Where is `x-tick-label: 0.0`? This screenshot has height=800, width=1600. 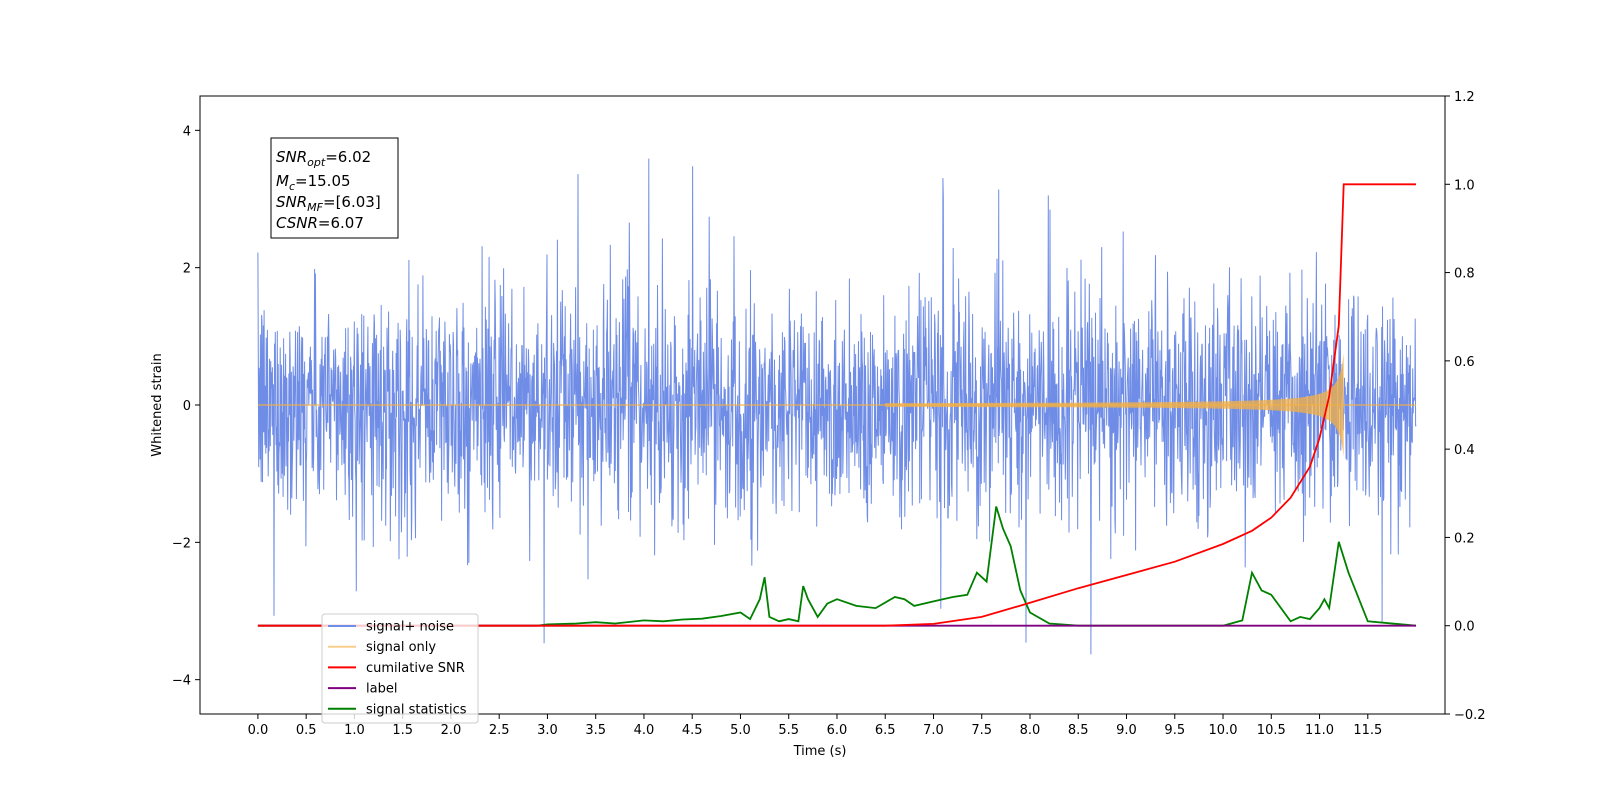 x-tick-label: 0.0 is located at coordinates (258, 730).